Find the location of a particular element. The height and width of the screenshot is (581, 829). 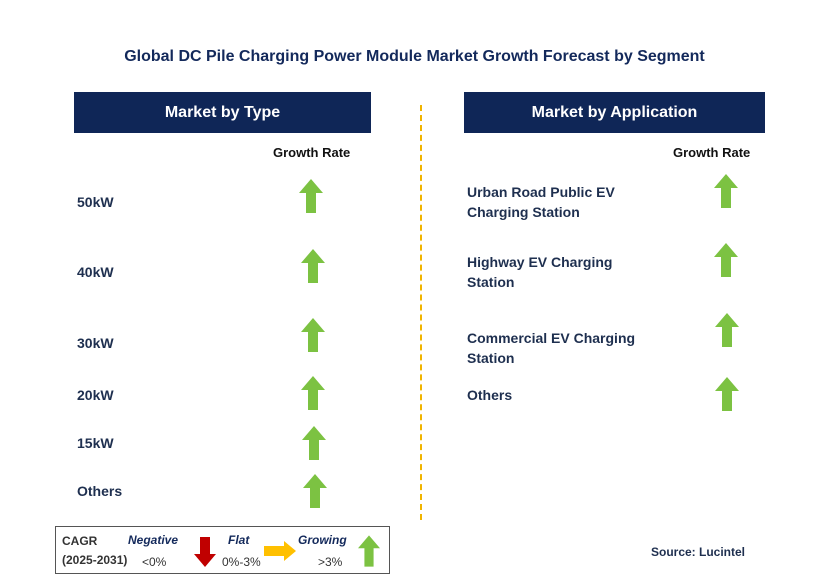

panel-divider is located at coordinates (421, 312).